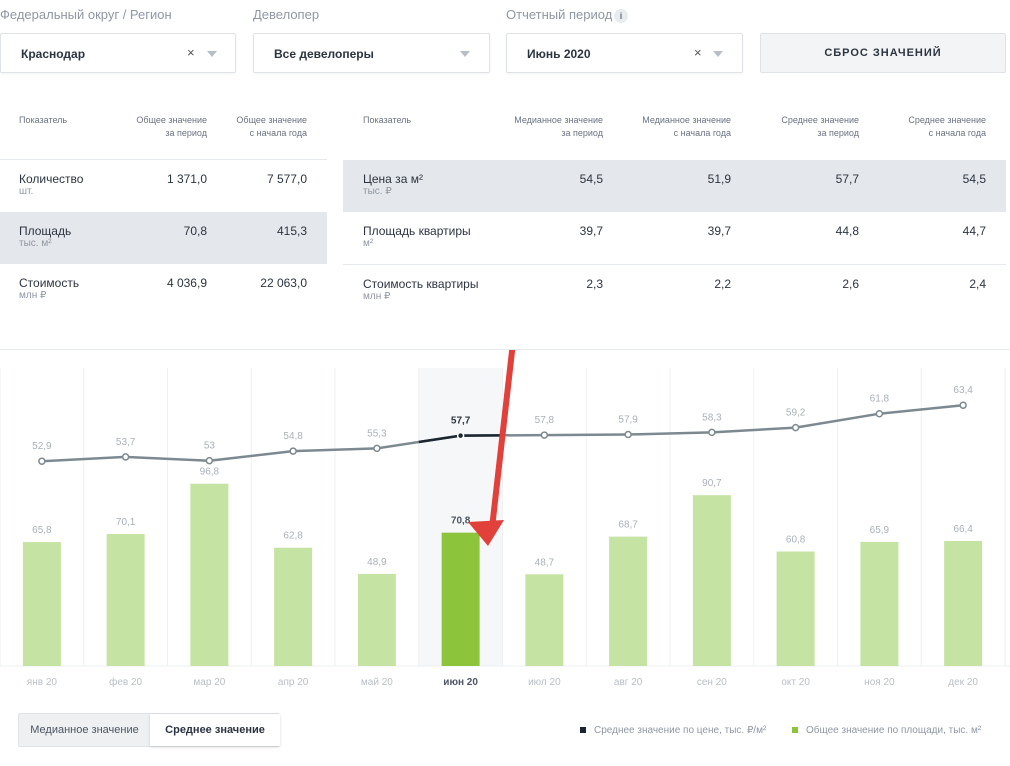 The height and width of the screenshot is (766, 1010). I want to click on price-value-label: 61,8, so click(880, 399).